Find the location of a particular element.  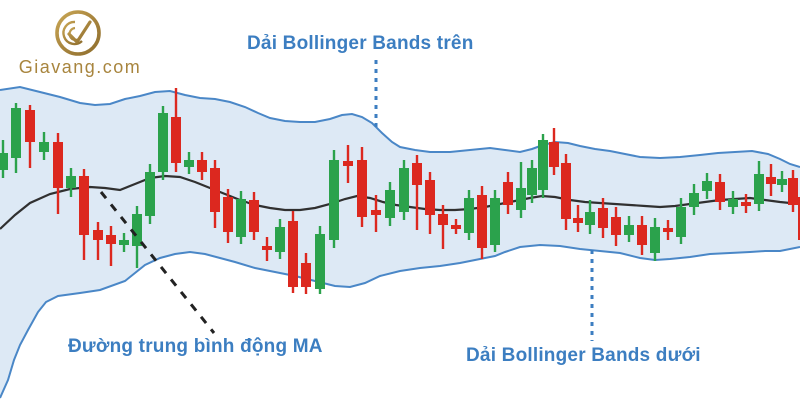

giavang-logo: Giavang.com is located at coordinates (80, 42).